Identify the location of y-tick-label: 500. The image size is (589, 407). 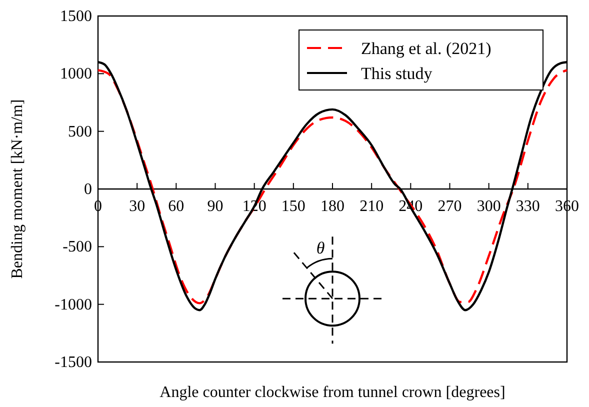
(80, 131).